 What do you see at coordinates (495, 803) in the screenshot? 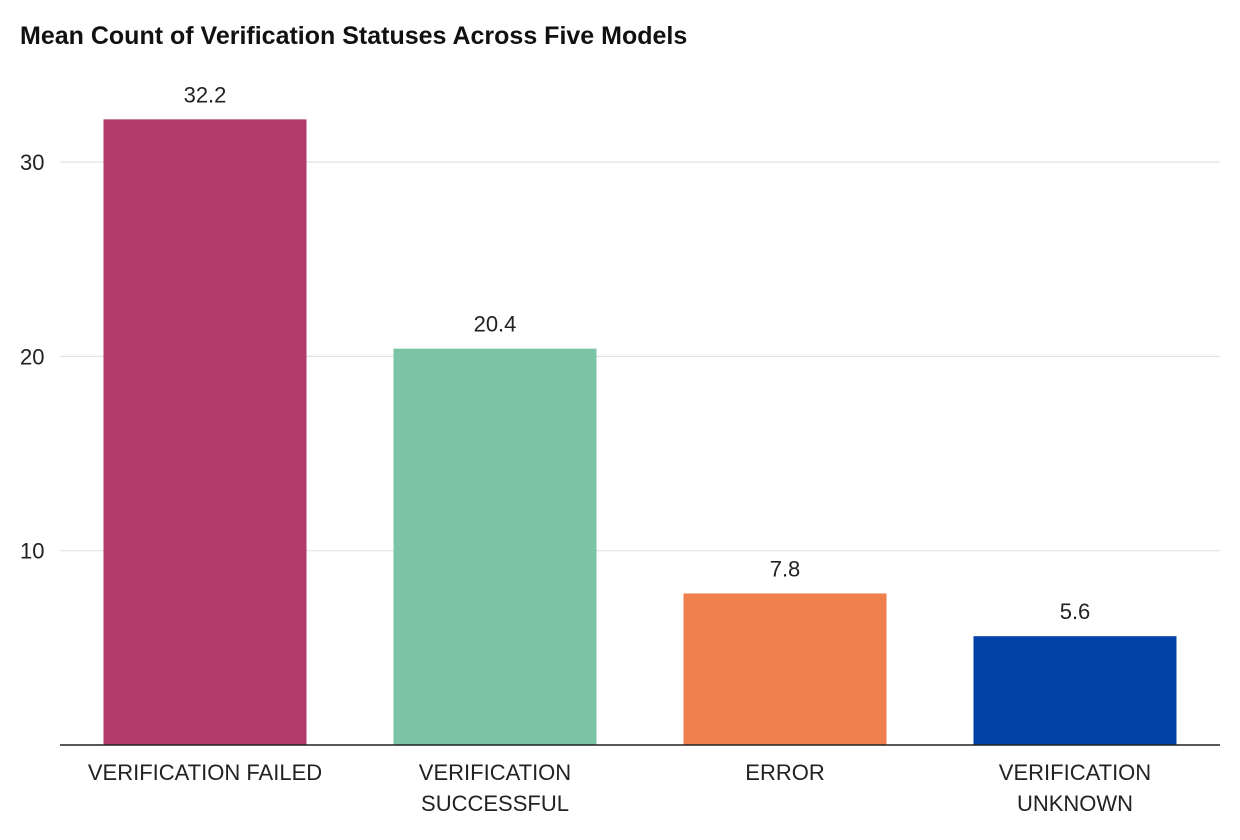
I see `category-label-1-line-1: SUCCESSFUL` at bounding box center [495, 803].